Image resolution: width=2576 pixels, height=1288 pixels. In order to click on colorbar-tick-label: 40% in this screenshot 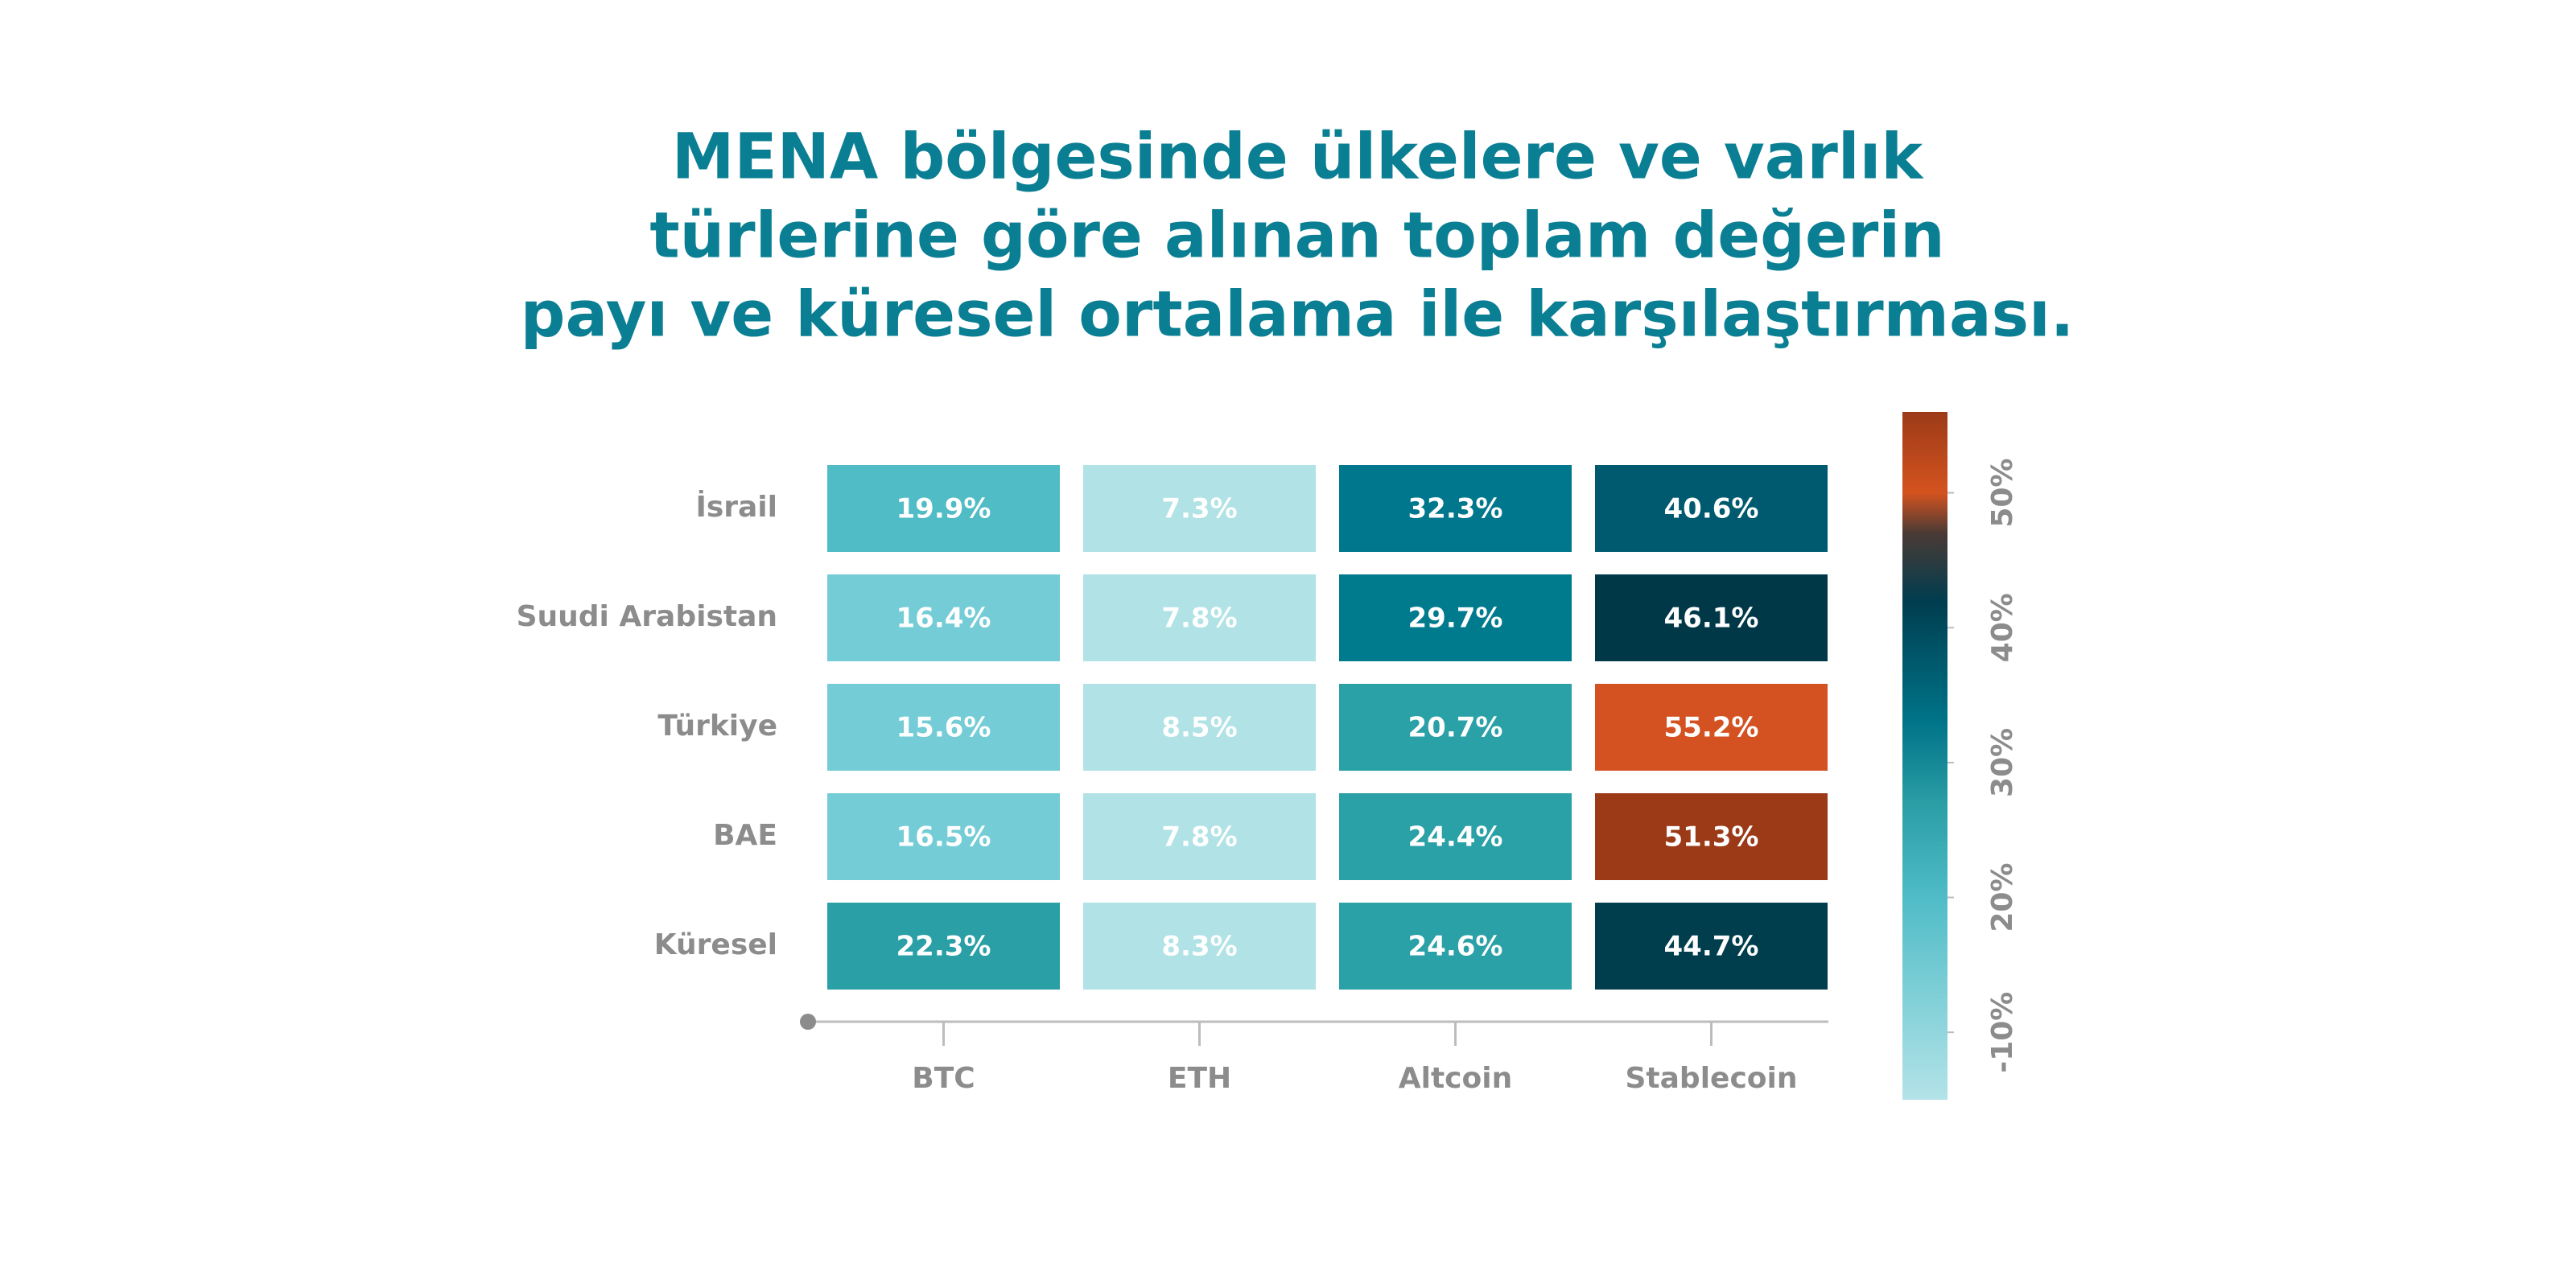, I will do `click(2002, 627)`.